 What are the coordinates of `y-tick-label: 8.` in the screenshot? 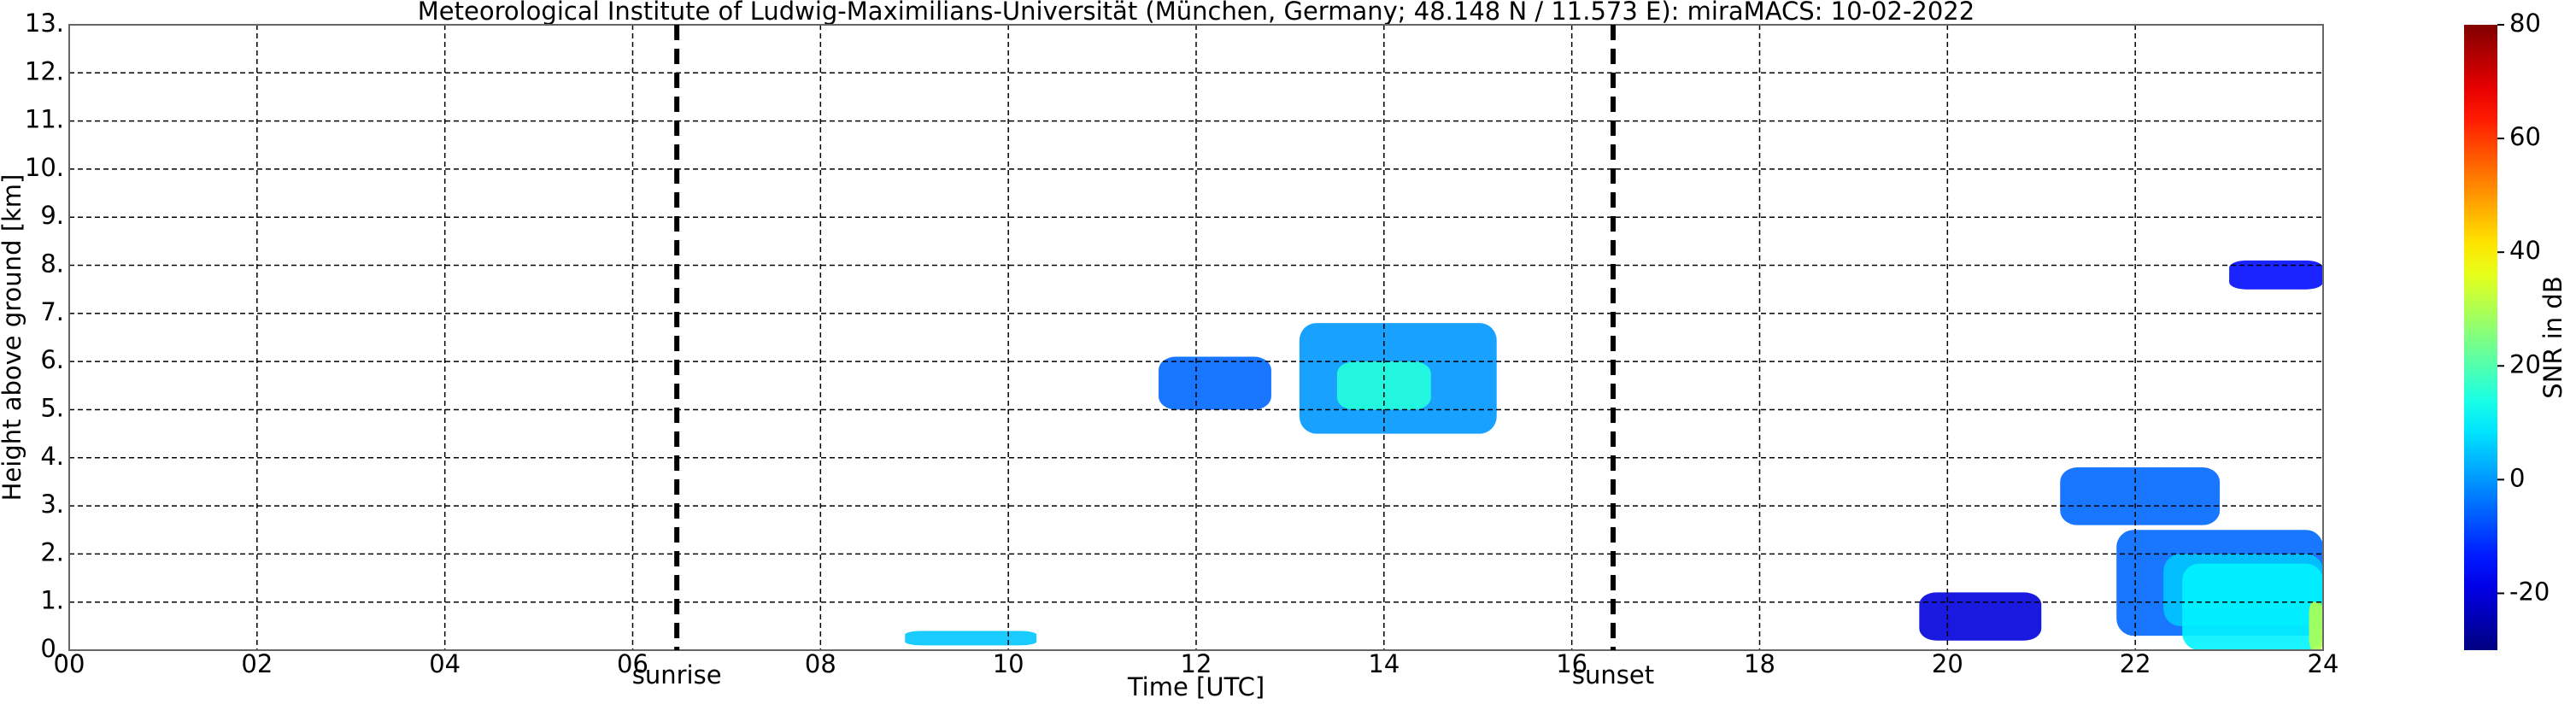 It's located at (52, 264).